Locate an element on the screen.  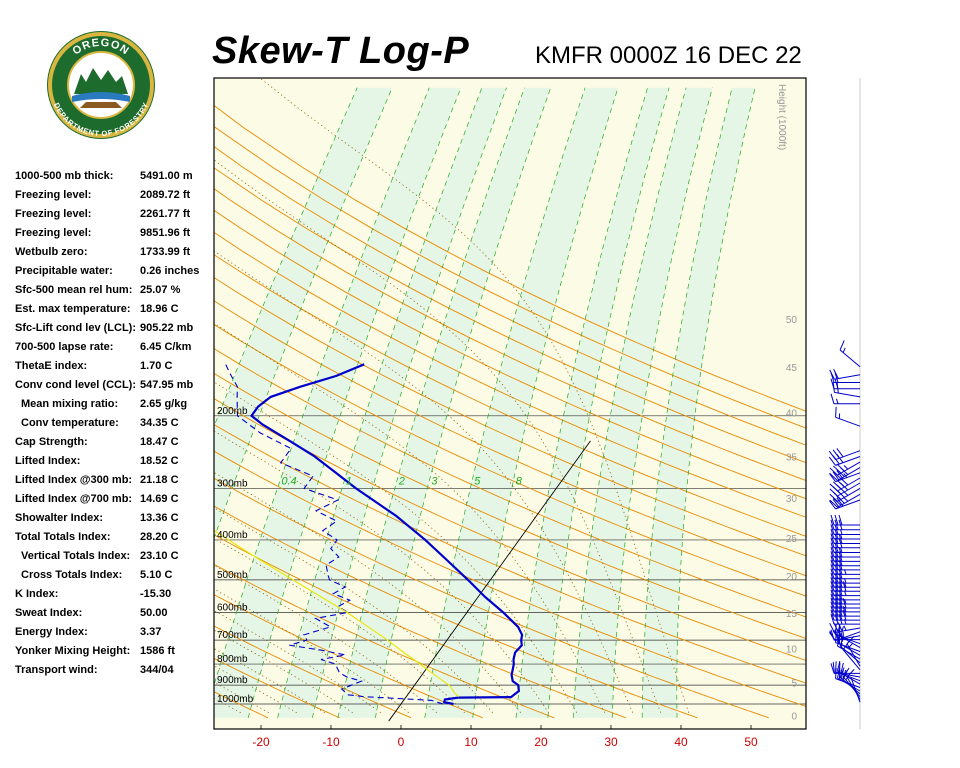
freezing-isotherm is located at coordinates (489, 581).